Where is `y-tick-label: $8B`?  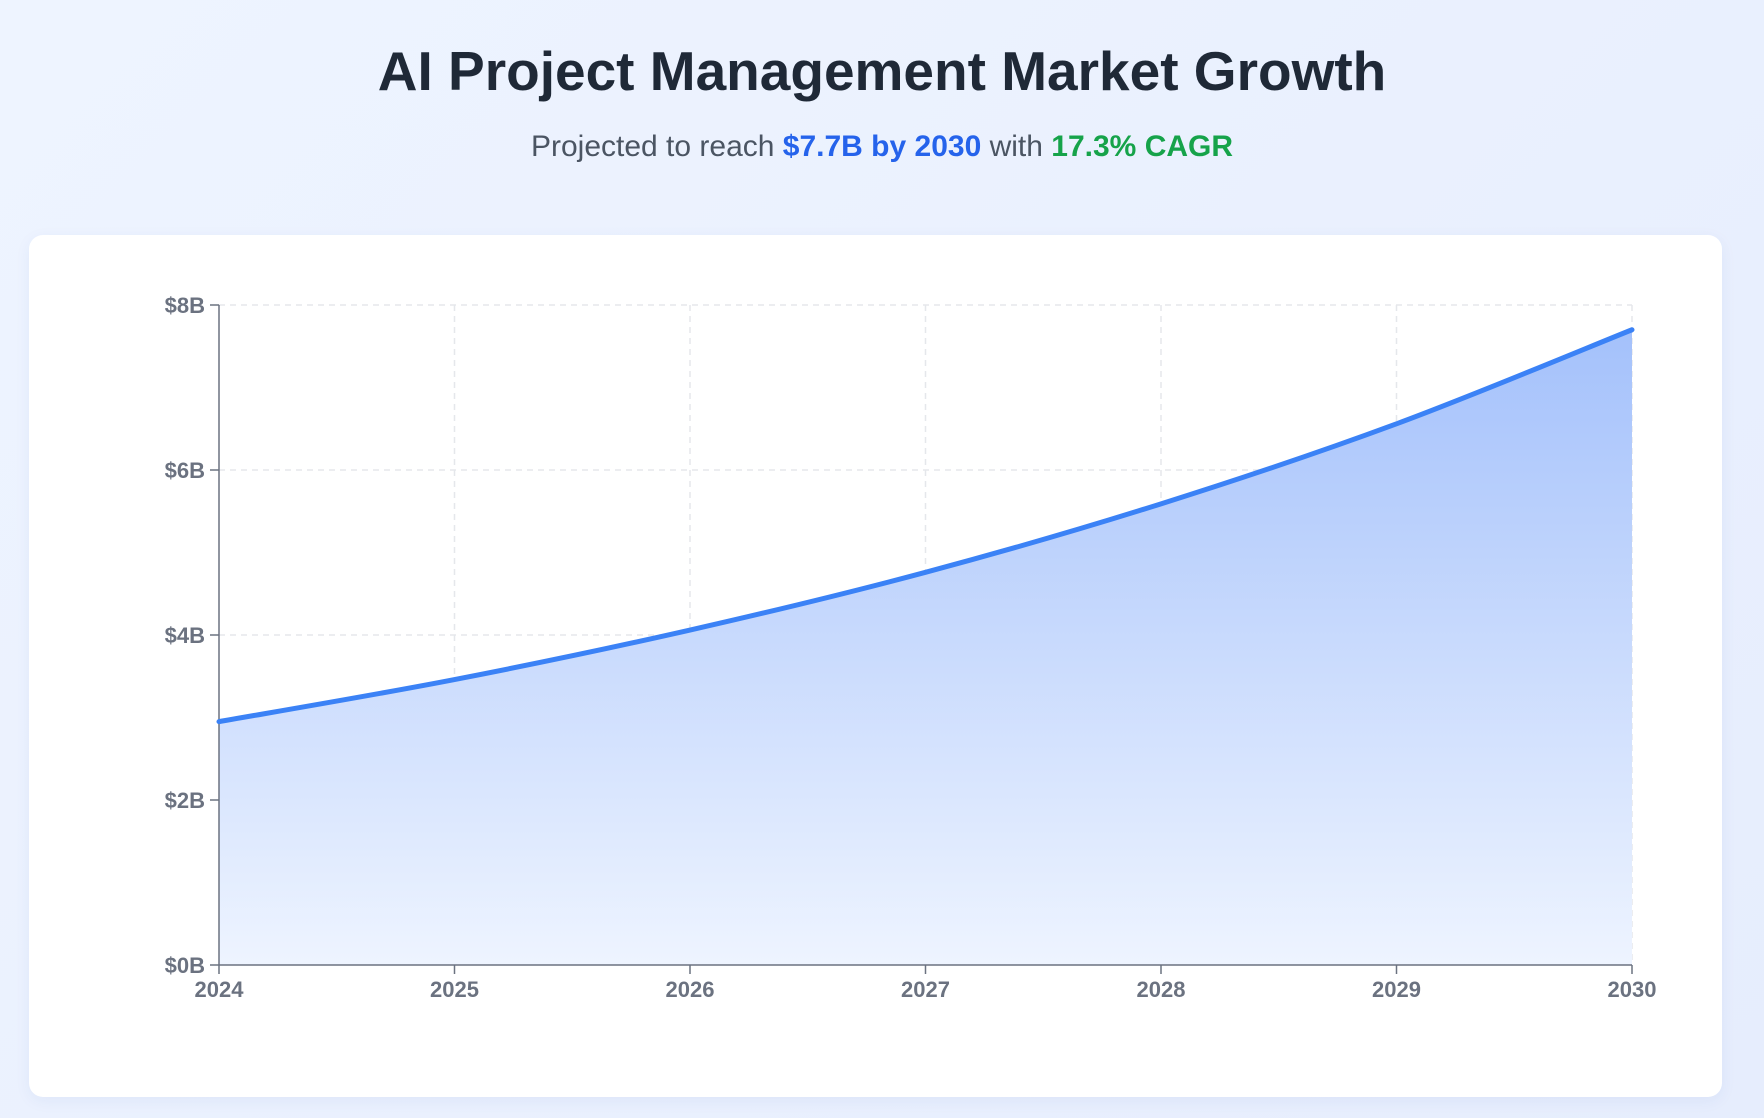 y-tick-label: $8B is located at coordinates (185, 305).